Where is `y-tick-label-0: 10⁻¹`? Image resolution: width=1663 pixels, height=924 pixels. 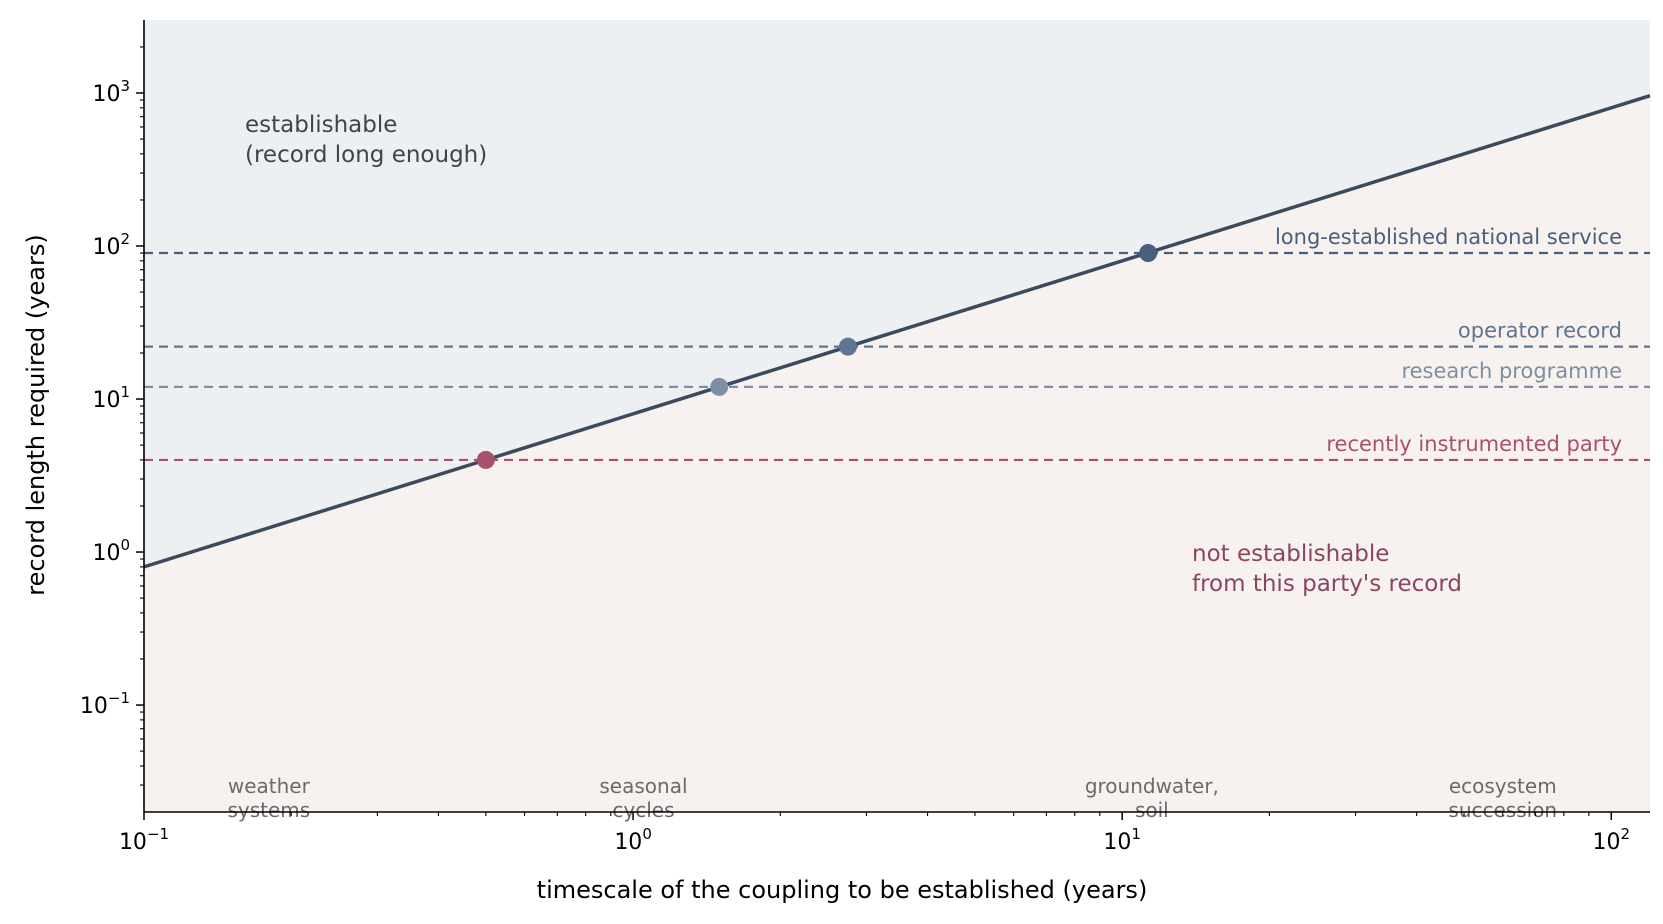
y-tick-label-0: 10⁻¹ is located at coordinates (105, 704).